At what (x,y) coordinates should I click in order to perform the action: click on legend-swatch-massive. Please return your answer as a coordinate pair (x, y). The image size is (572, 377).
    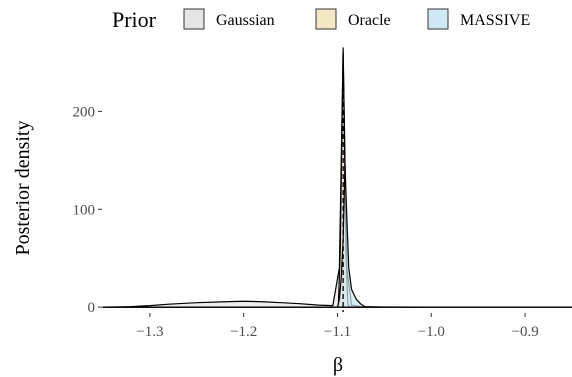
    Looking at the image, I should click on (438, 19).